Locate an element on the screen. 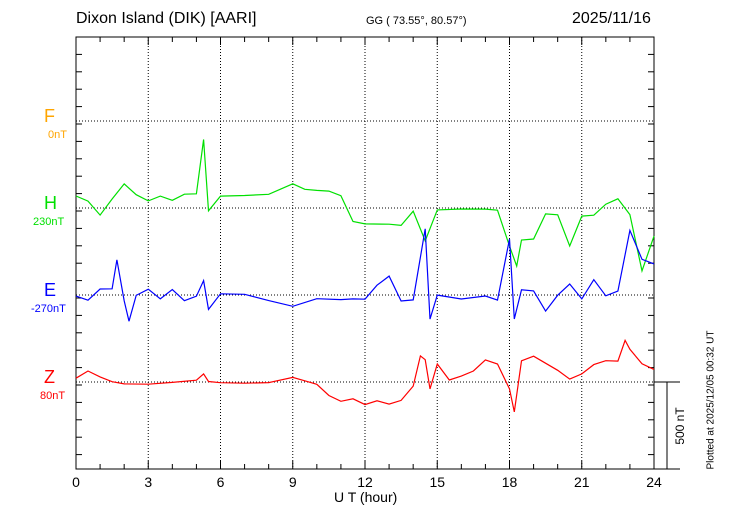 The height and width of the screenshot is (520, 730). label-Z: Z is located at coordinates (49, 377).